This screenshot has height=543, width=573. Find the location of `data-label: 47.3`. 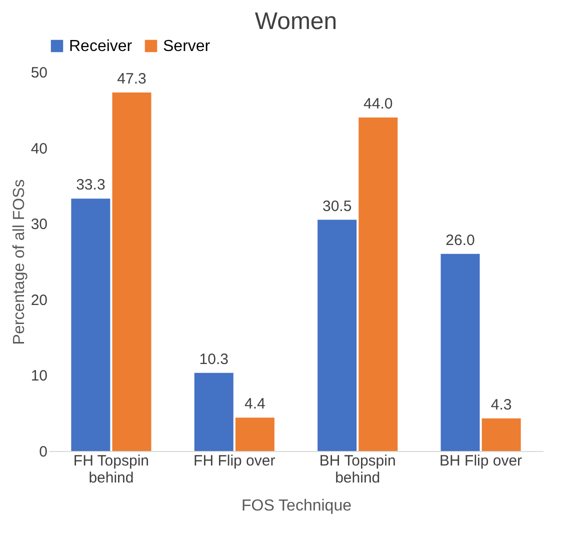

data-label: 47.3 is located at coordinates (131, 79).